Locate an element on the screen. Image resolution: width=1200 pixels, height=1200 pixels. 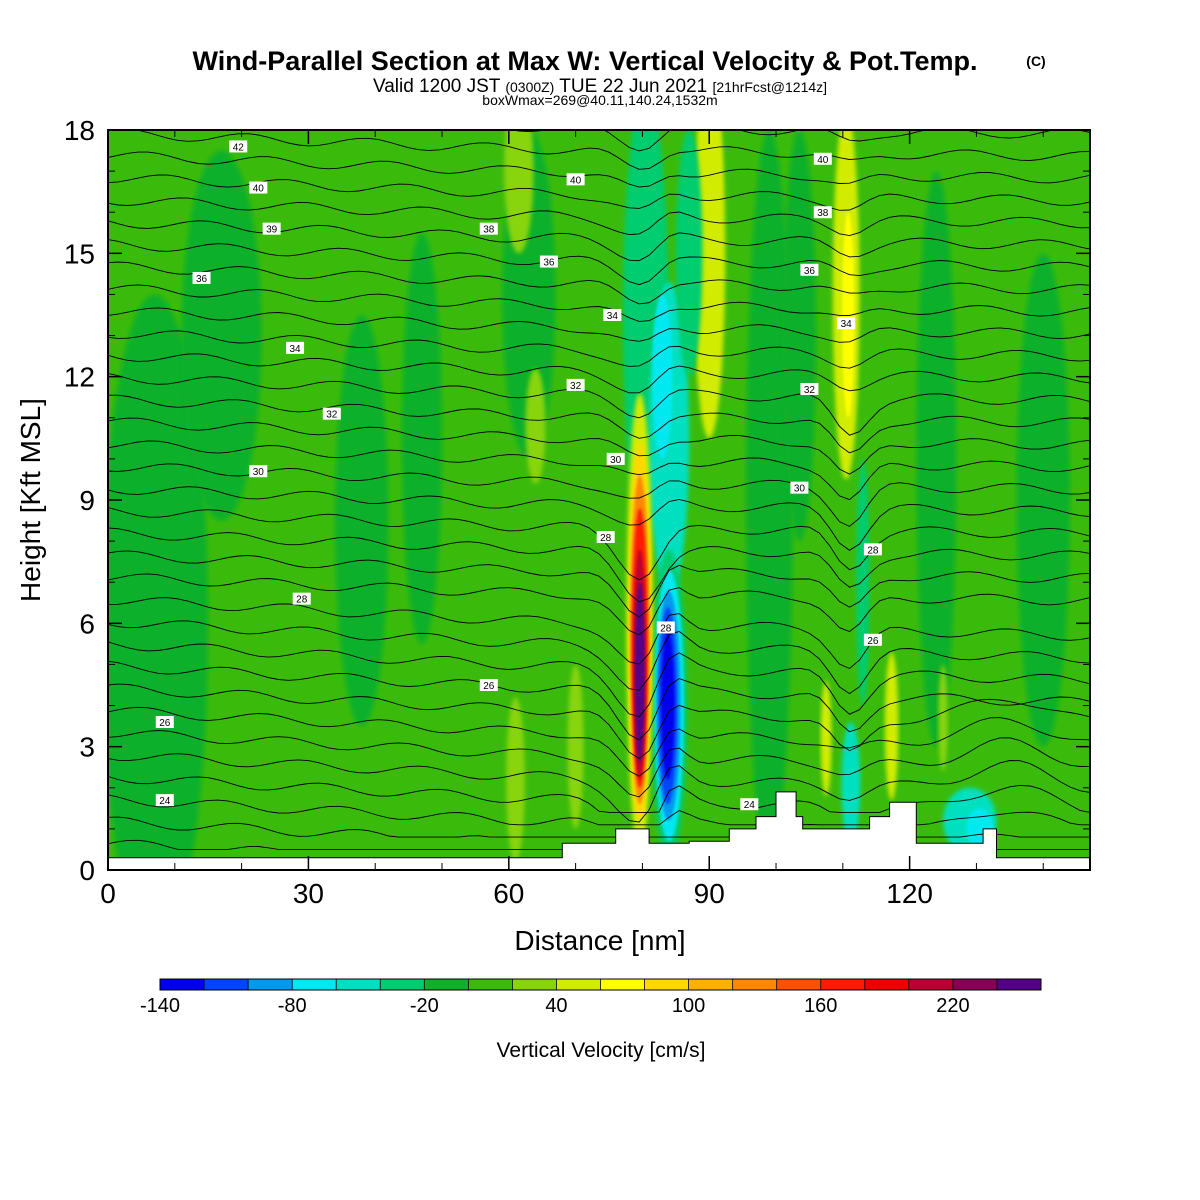
colorbar-tick-label: 100 is located at coordinates (688, 1006).